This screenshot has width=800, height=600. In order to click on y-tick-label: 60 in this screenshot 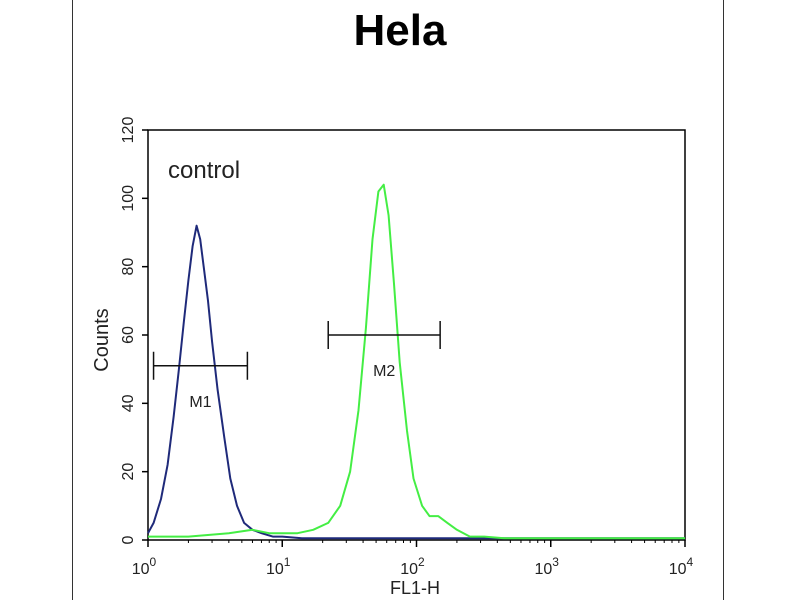, I will do `click(128, 335)`.